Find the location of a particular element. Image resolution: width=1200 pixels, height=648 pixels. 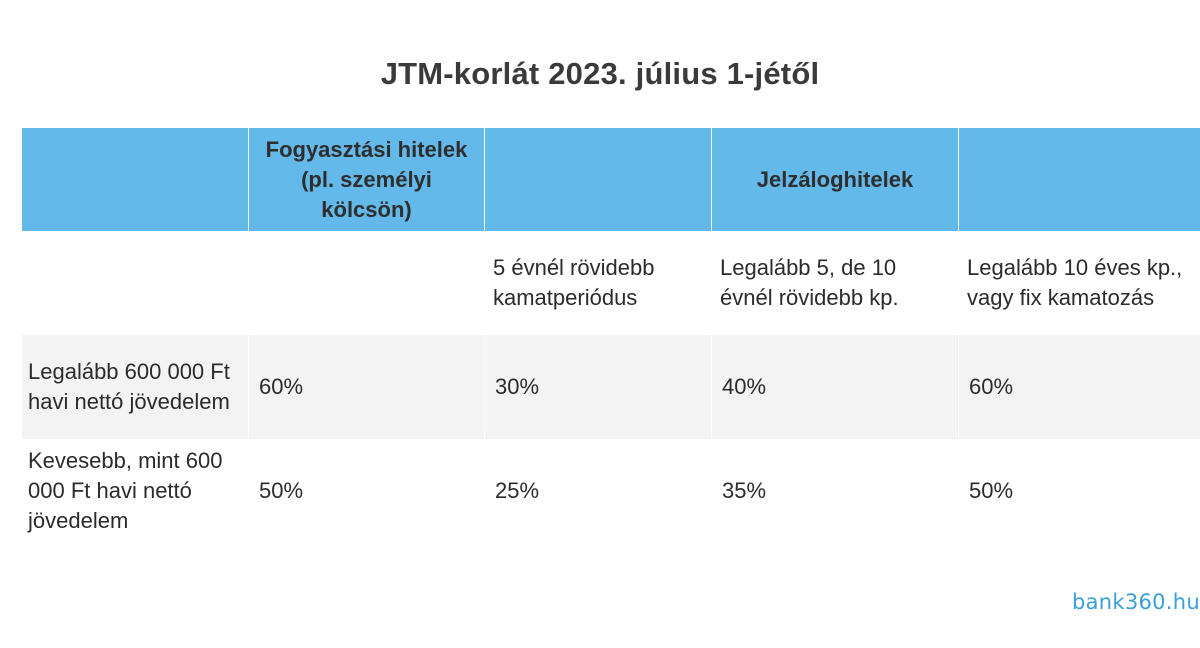

table-cell: 35% is located at coordinates (744, 490).